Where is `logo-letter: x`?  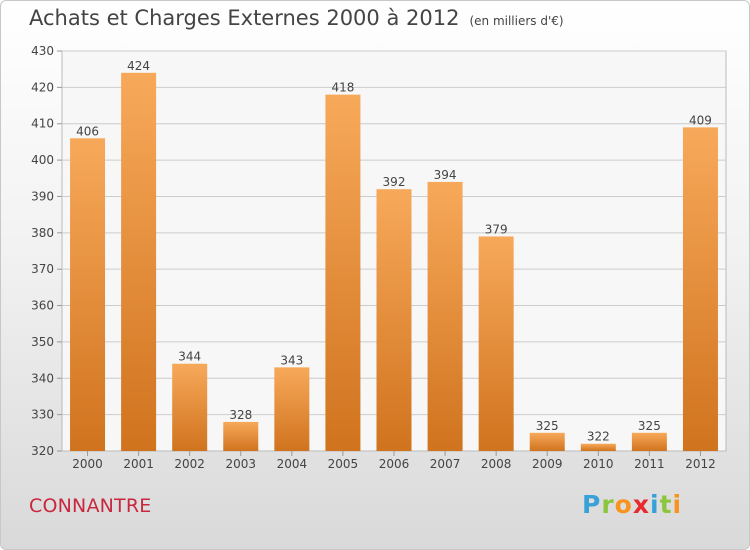 logo-letter: x is located at coordinates (641, 504).